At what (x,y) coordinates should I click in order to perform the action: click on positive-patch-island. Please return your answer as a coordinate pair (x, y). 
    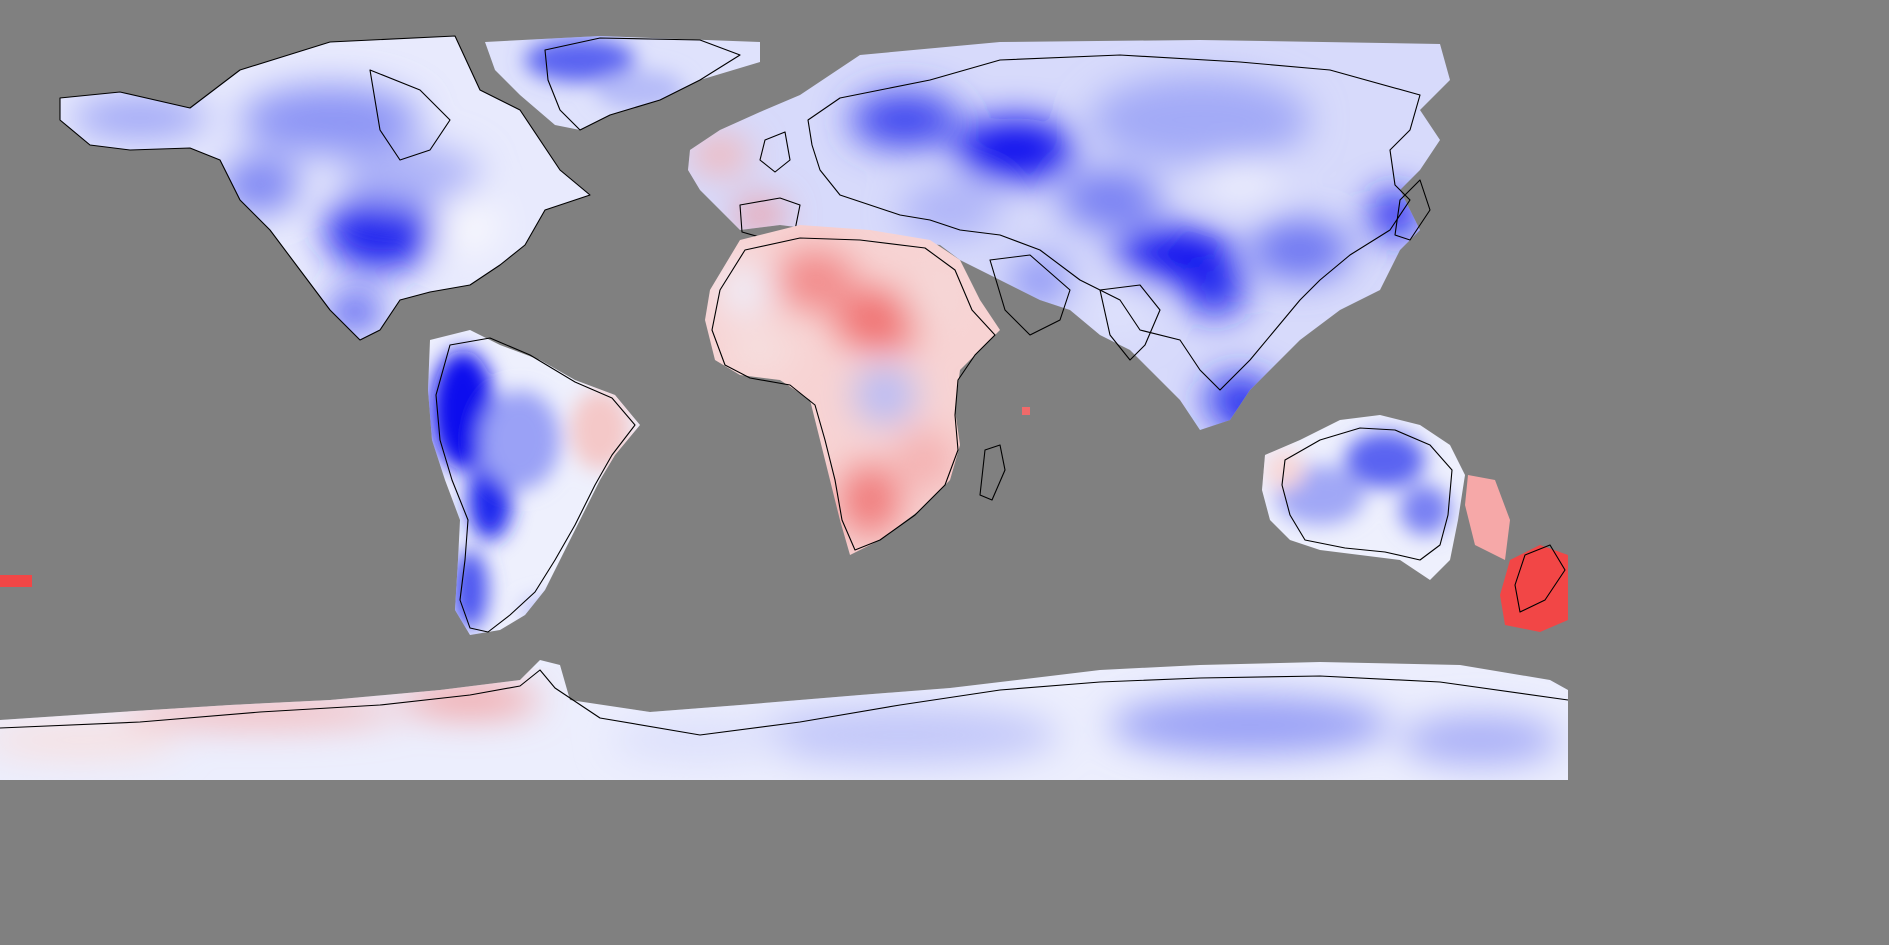
    Looking at the image, I should click on (1026, 411).